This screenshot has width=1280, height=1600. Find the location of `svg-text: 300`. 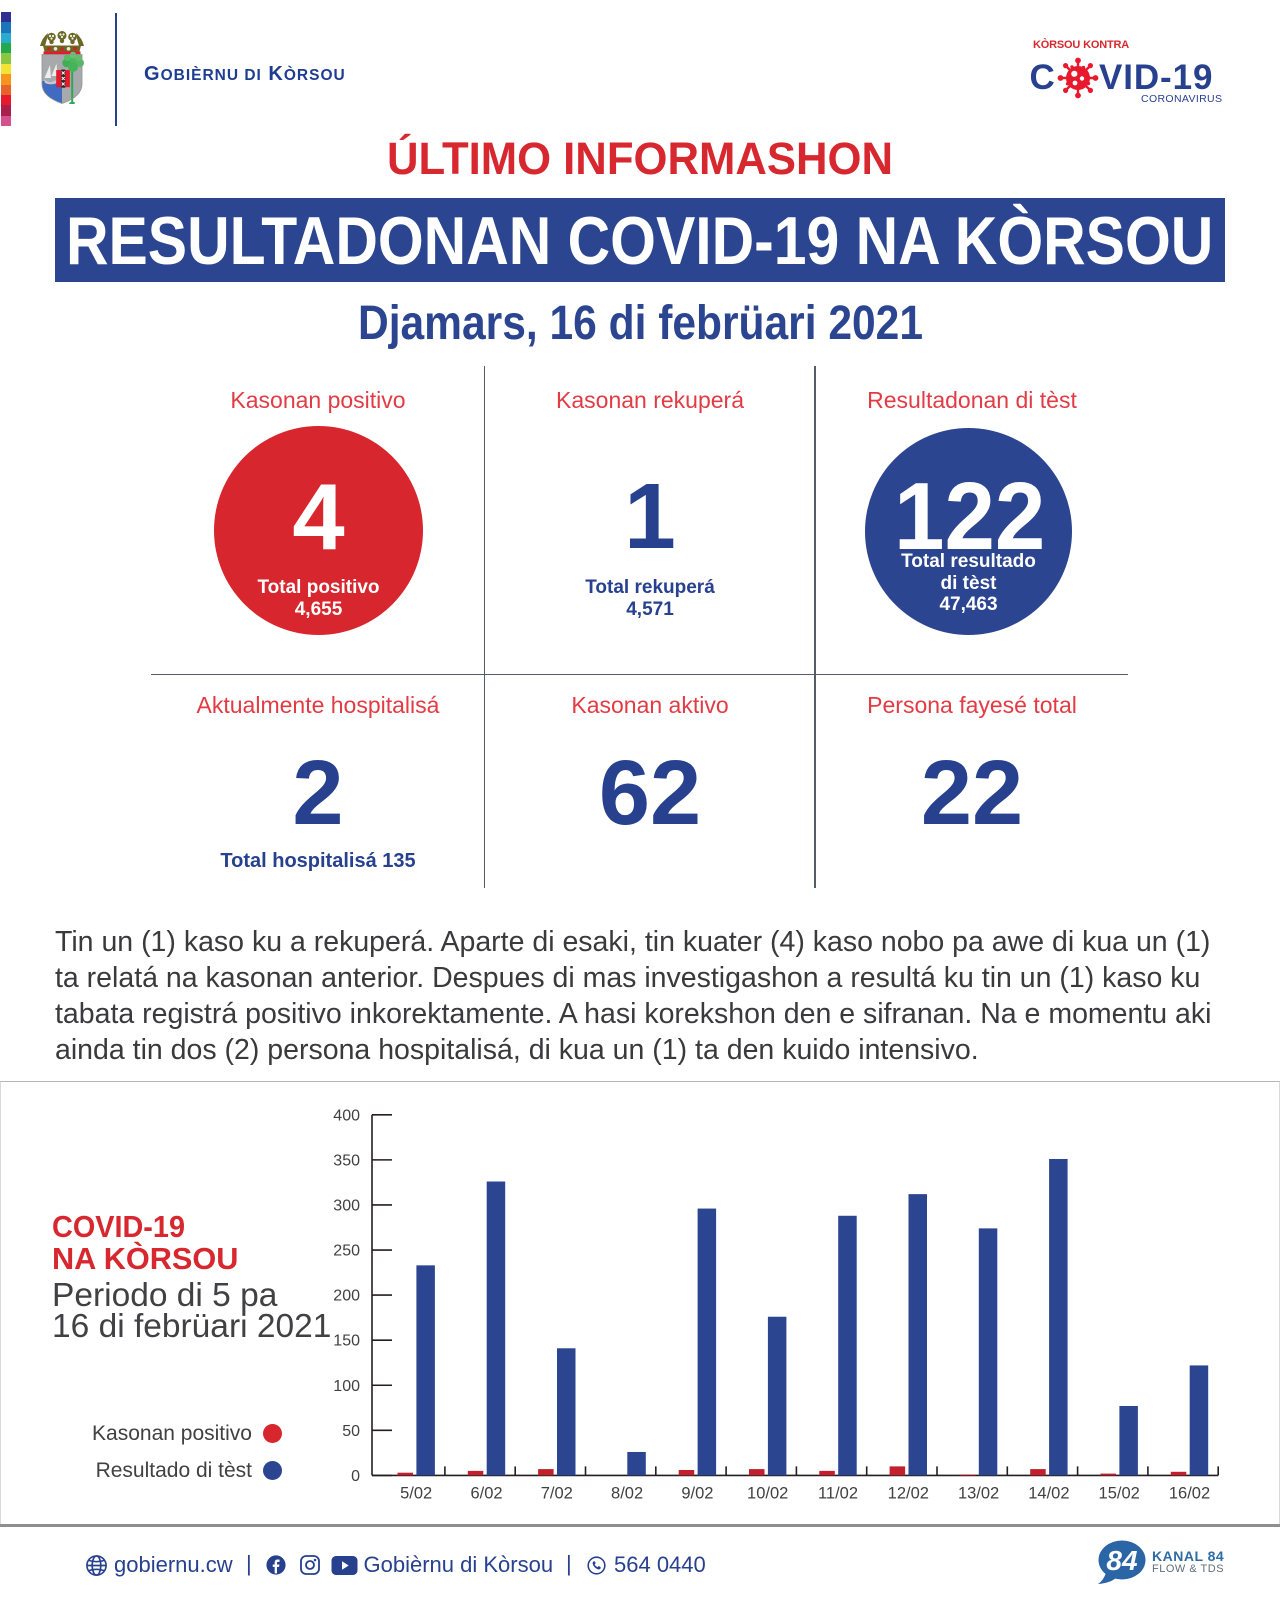

svg-text: 300 is located at coordinates (346, 1205).